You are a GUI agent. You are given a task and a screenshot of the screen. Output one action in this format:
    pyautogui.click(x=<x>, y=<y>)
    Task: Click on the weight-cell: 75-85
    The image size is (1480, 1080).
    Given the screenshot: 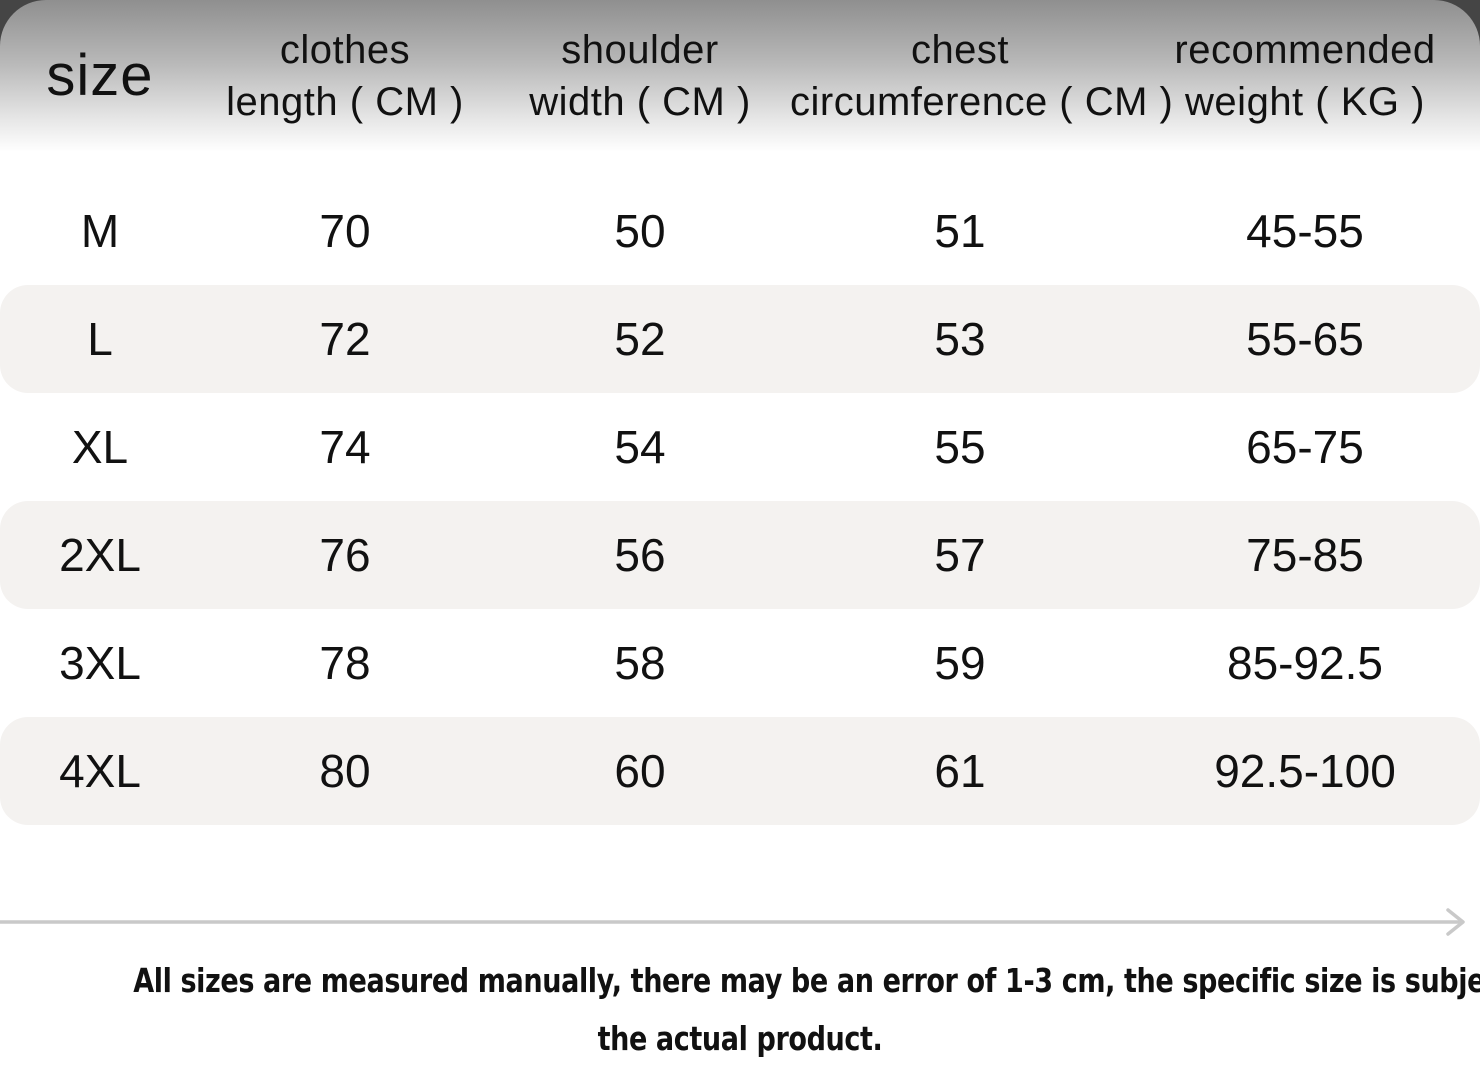 What is the action you would take?
    pyautogui.click(x=1305, y=555)
    